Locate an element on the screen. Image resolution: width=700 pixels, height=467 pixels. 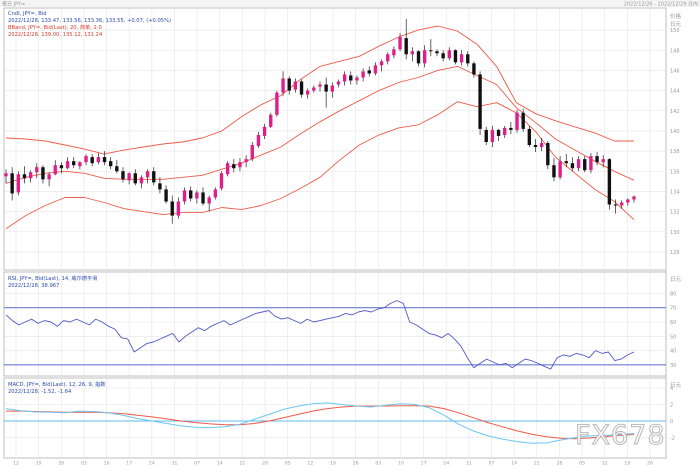
rsi-y-tick: 80 is located at coordinates (673, 294).